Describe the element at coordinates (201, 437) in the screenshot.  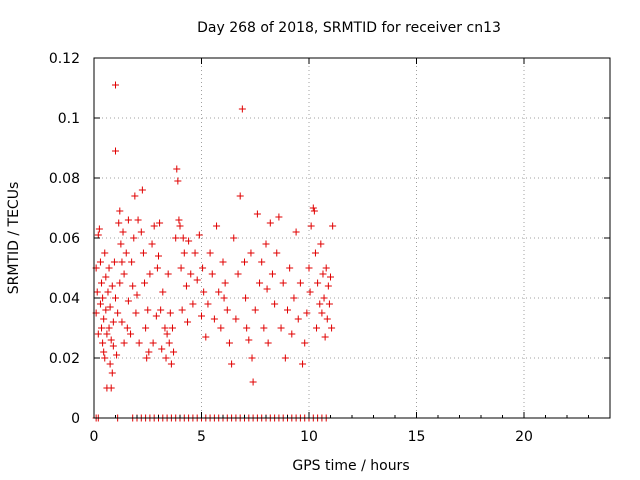
I see `x-tick-label: 5` at that location.